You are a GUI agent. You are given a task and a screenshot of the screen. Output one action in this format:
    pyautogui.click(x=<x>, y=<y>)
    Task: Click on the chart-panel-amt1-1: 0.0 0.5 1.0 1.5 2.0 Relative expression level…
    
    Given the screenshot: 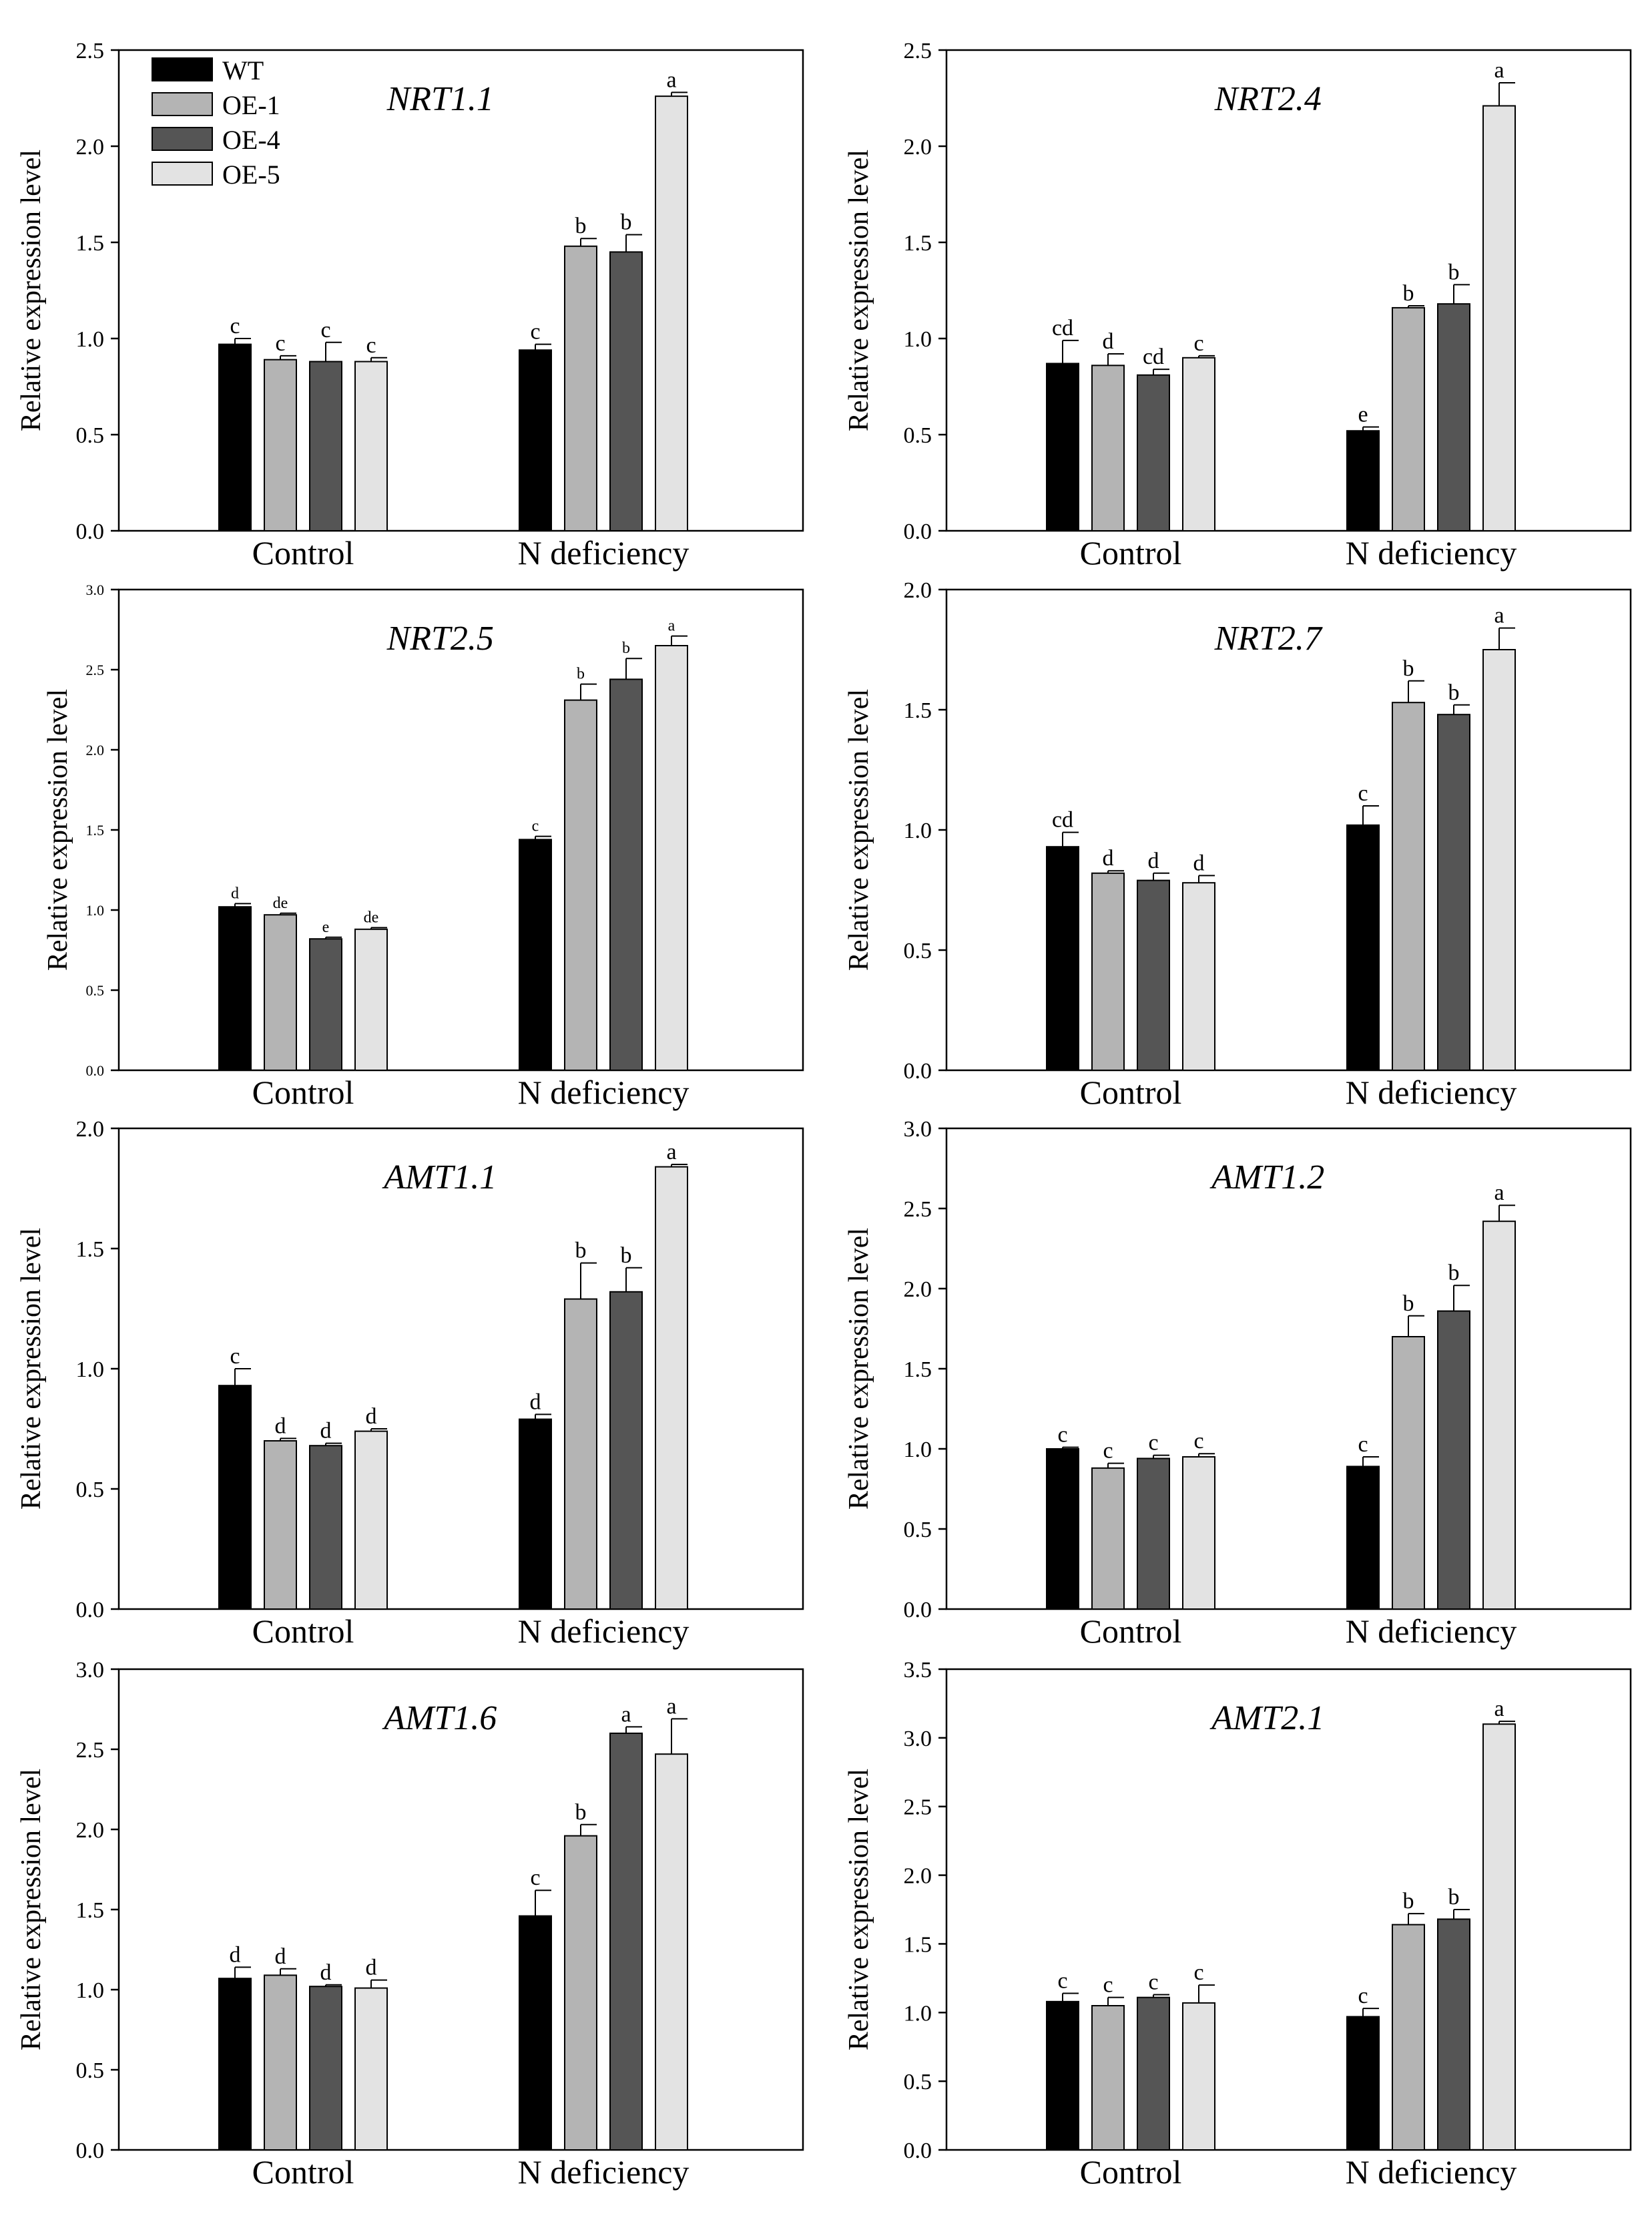 What is the action you would take?
    pyautogui.click(x=410, y=1383)
    